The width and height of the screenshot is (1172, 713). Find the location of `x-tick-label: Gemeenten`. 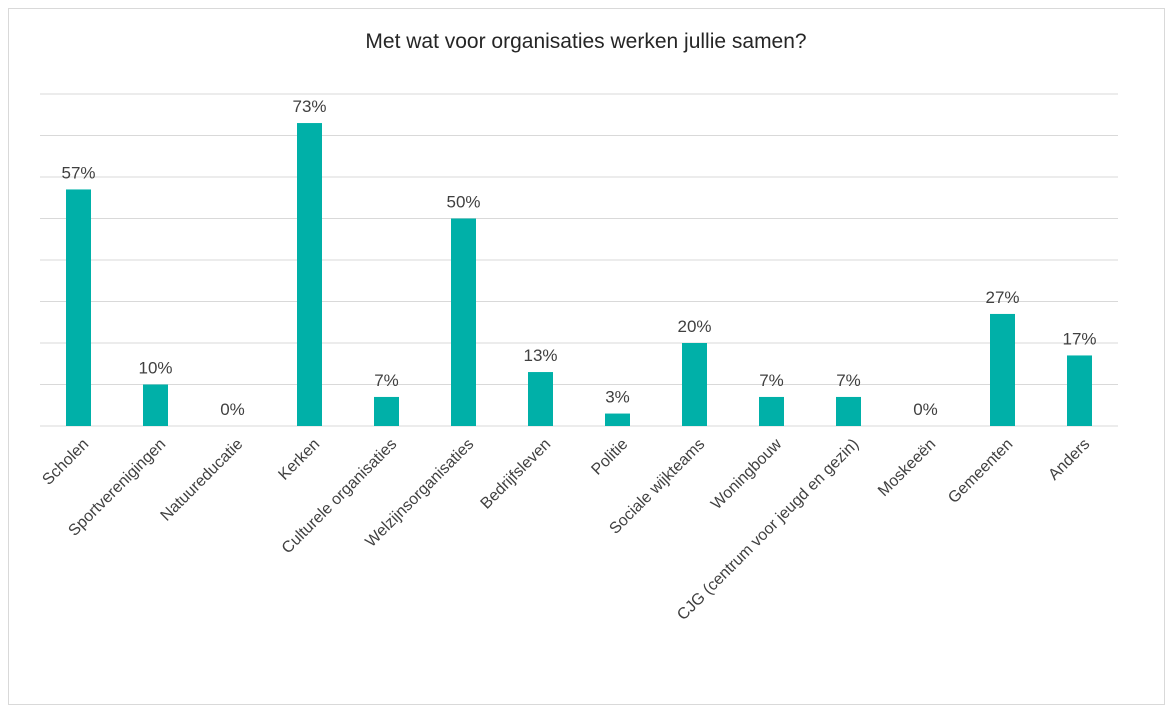

x-tick-label: Gemeenten is located at coordinates (980, 471).